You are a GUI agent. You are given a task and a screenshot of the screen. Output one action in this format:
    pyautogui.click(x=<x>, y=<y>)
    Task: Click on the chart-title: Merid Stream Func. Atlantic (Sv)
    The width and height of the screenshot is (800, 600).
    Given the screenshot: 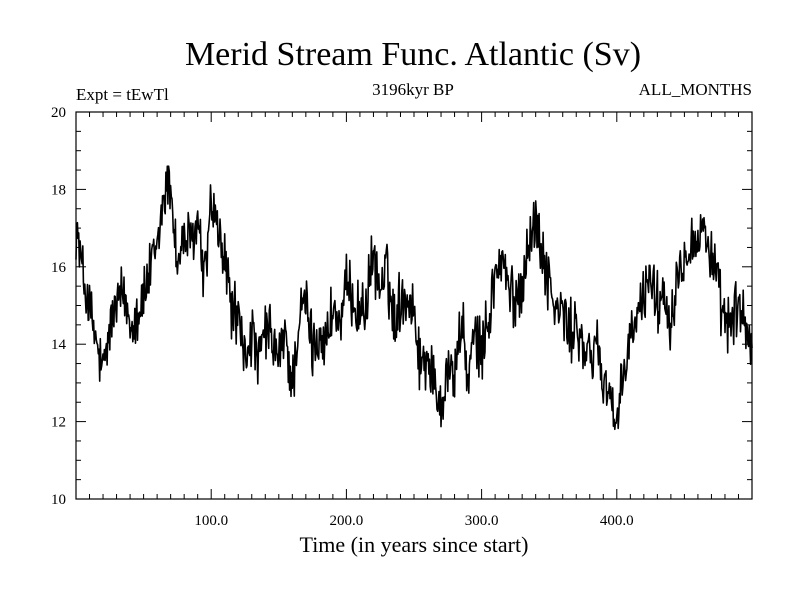 What is the action you would take?
    pyautogui.click(x=413, y=54)
    